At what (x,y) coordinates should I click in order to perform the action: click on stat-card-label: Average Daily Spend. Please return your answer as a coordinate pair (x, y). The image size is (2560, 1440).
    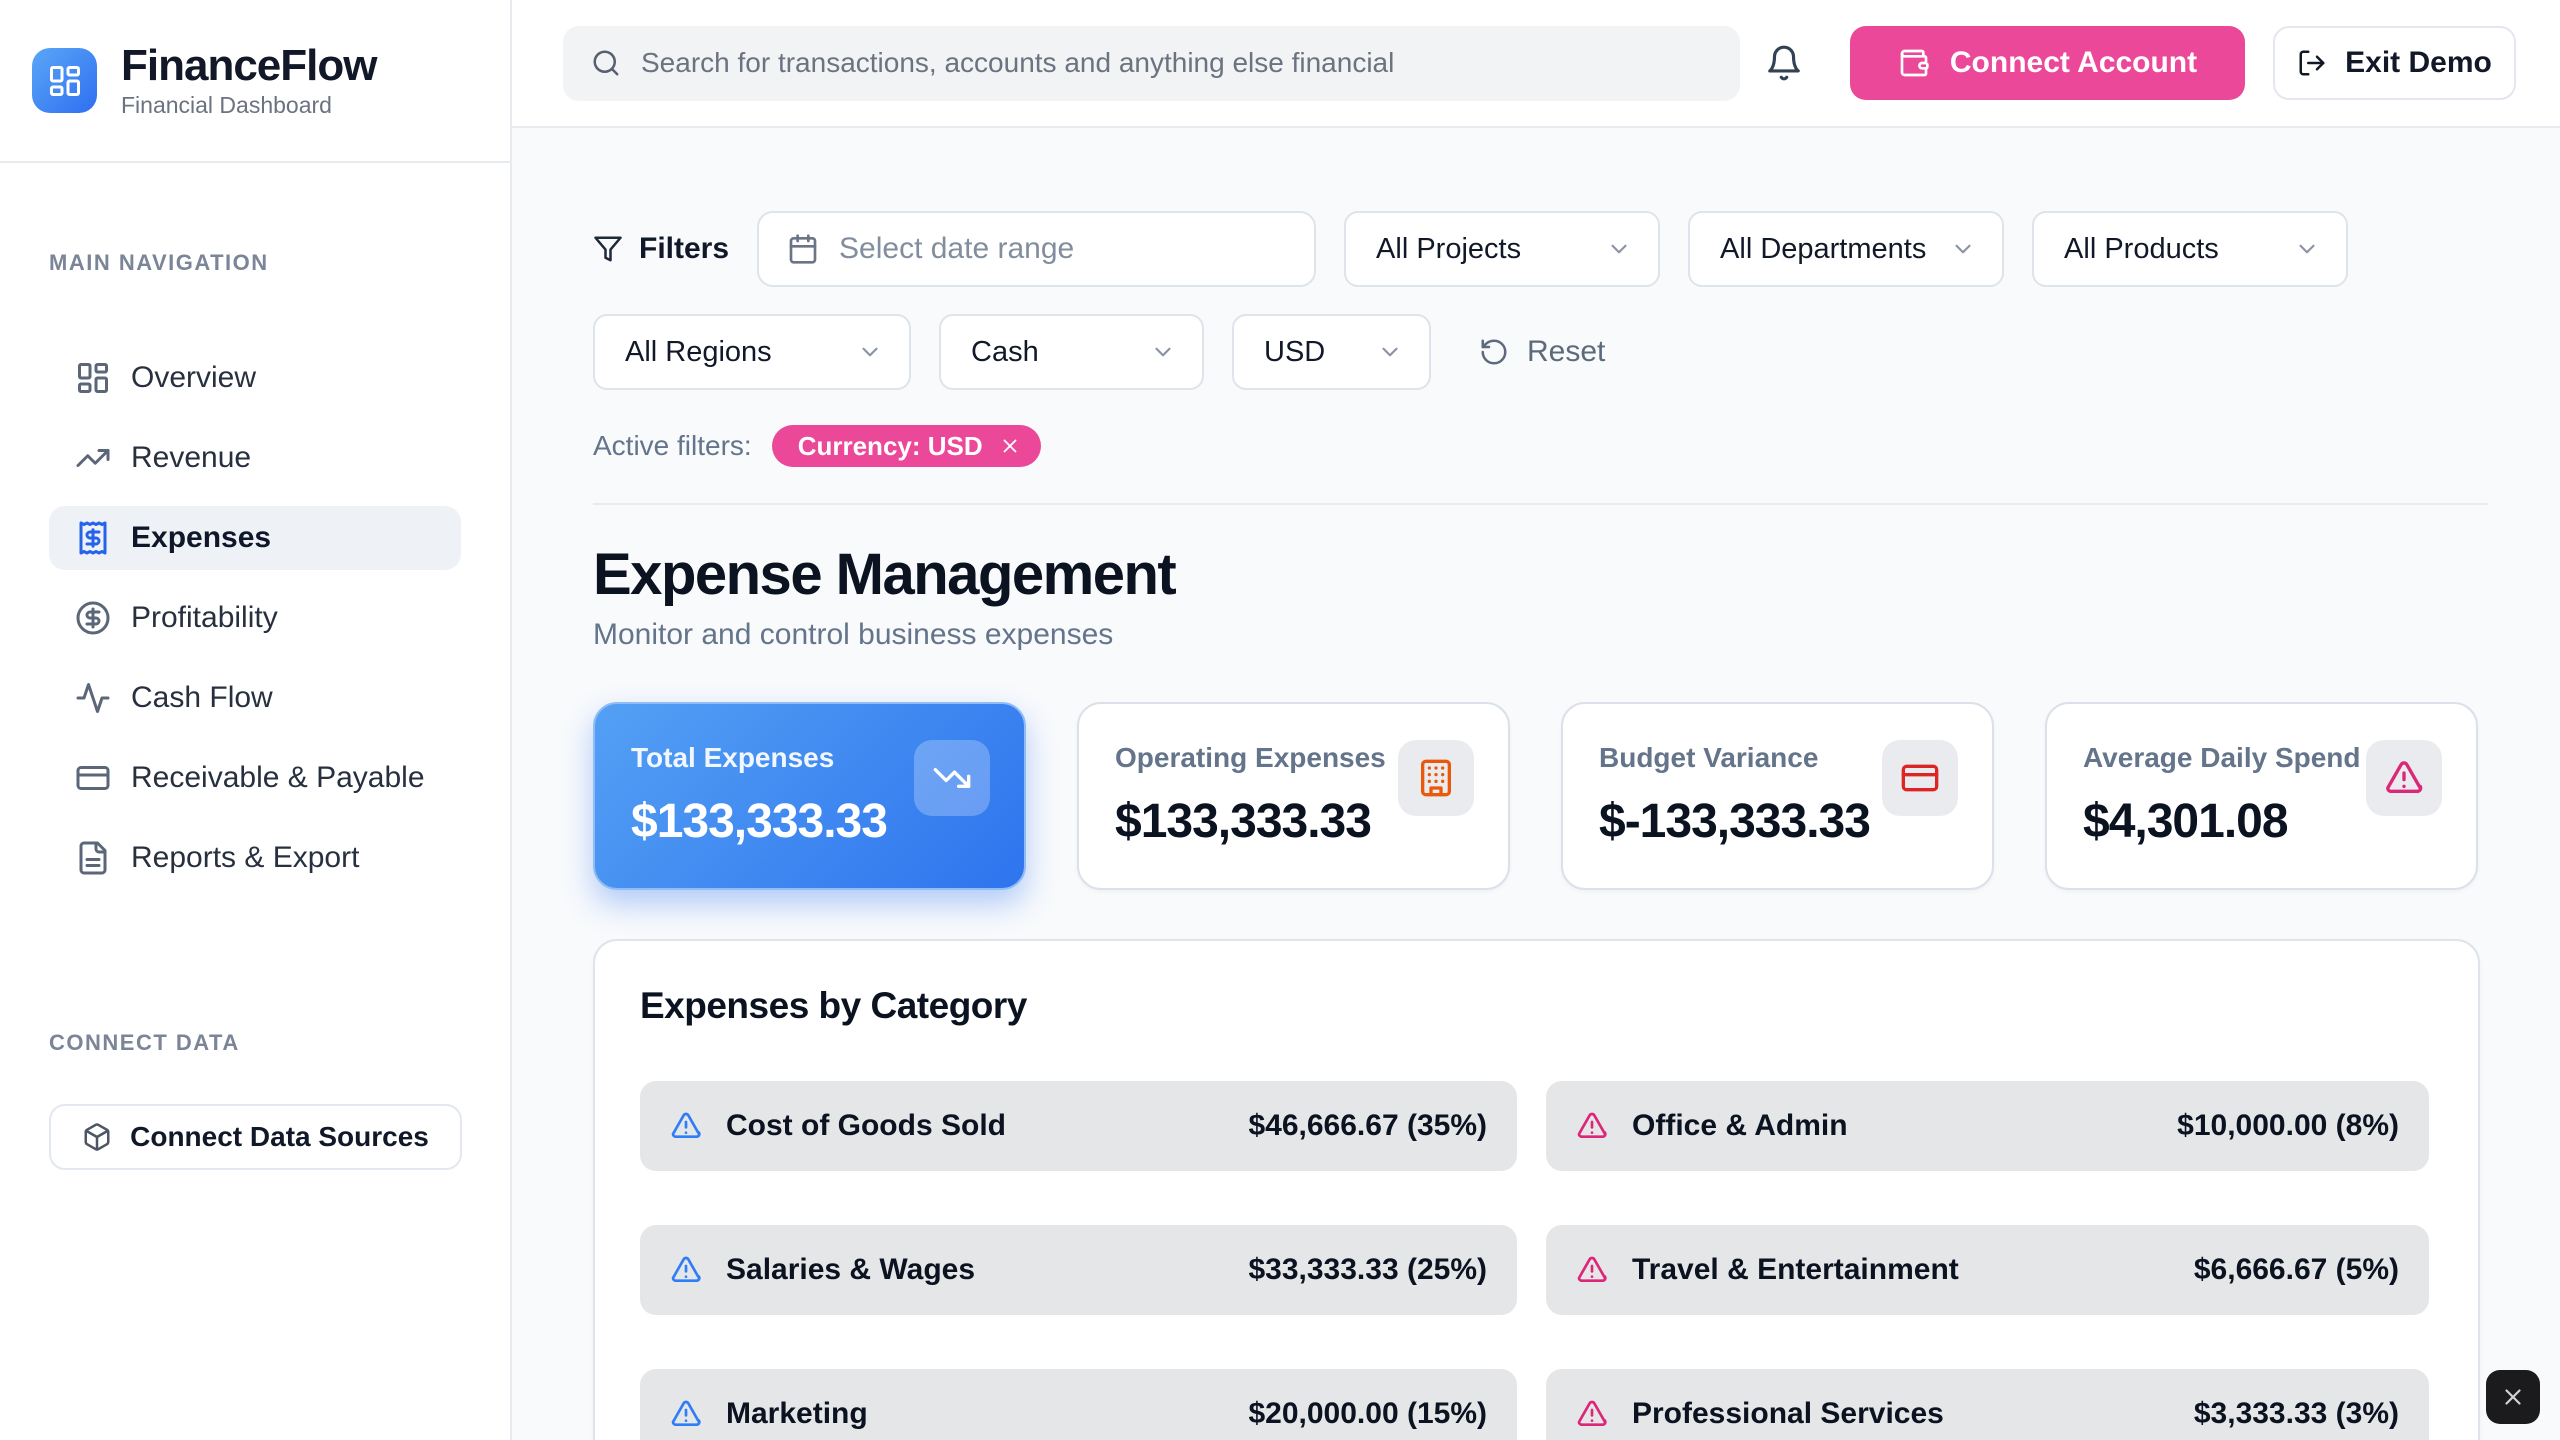
    Looking at the image, I should click on (2222, 757).